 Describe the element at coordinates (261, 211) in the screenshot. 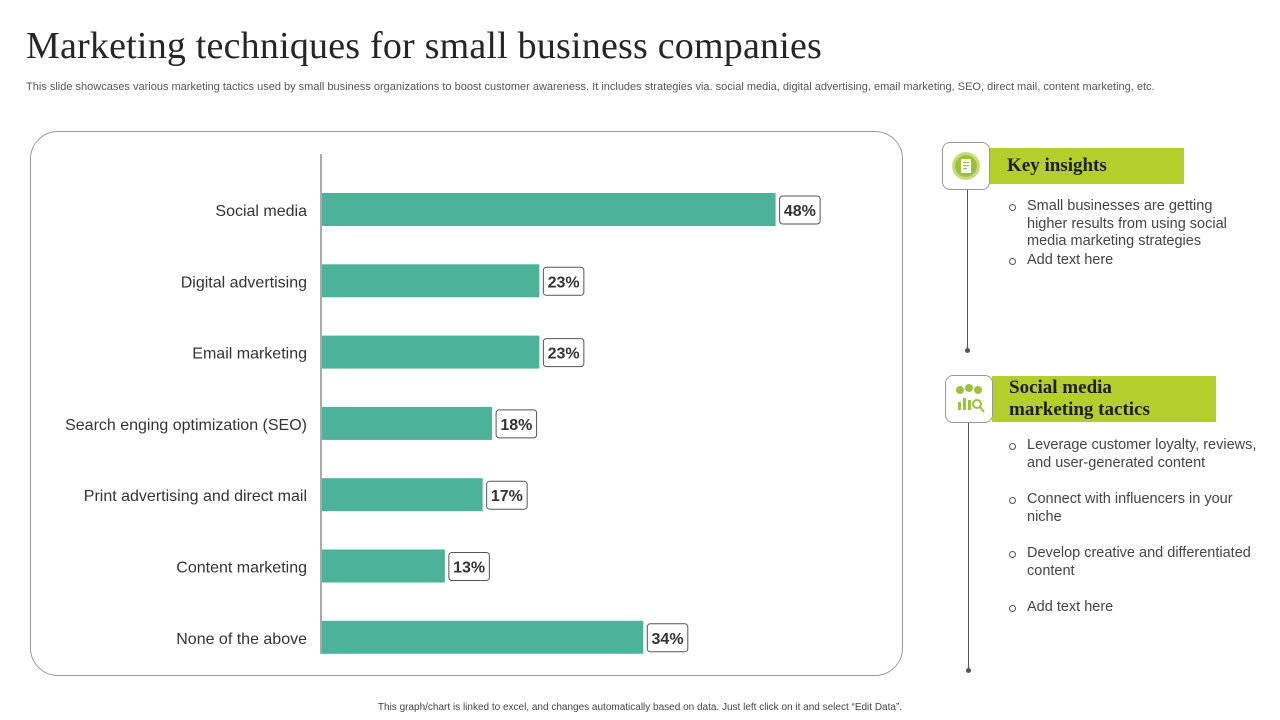

I see `category-label: Social media` at that location.